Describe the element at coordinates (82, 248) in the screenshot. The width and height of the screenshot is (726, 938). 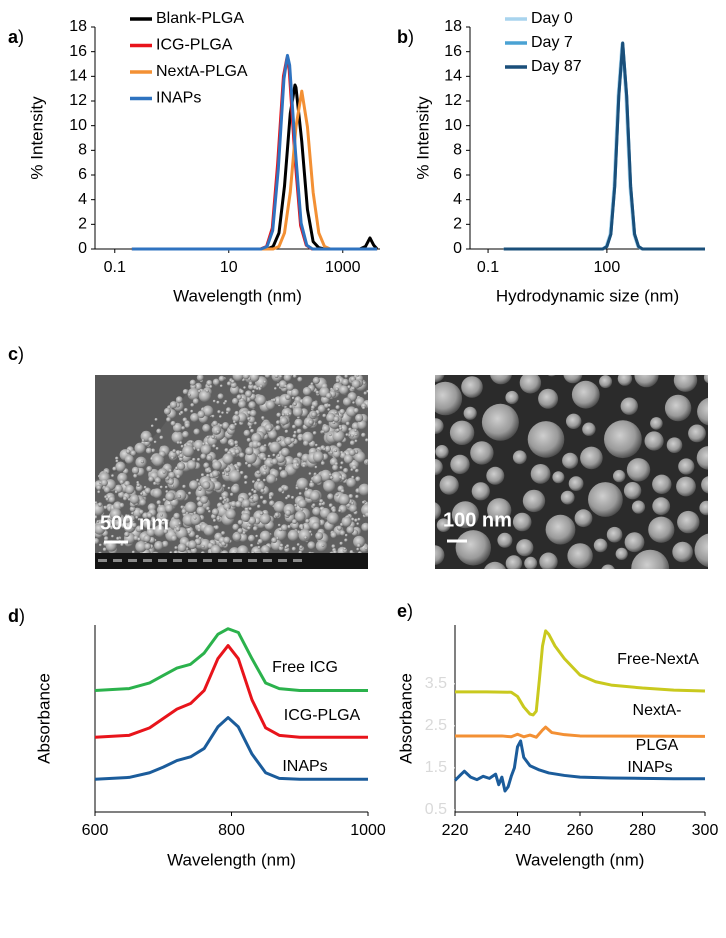
I see `y-tick-label: 0` at that location.